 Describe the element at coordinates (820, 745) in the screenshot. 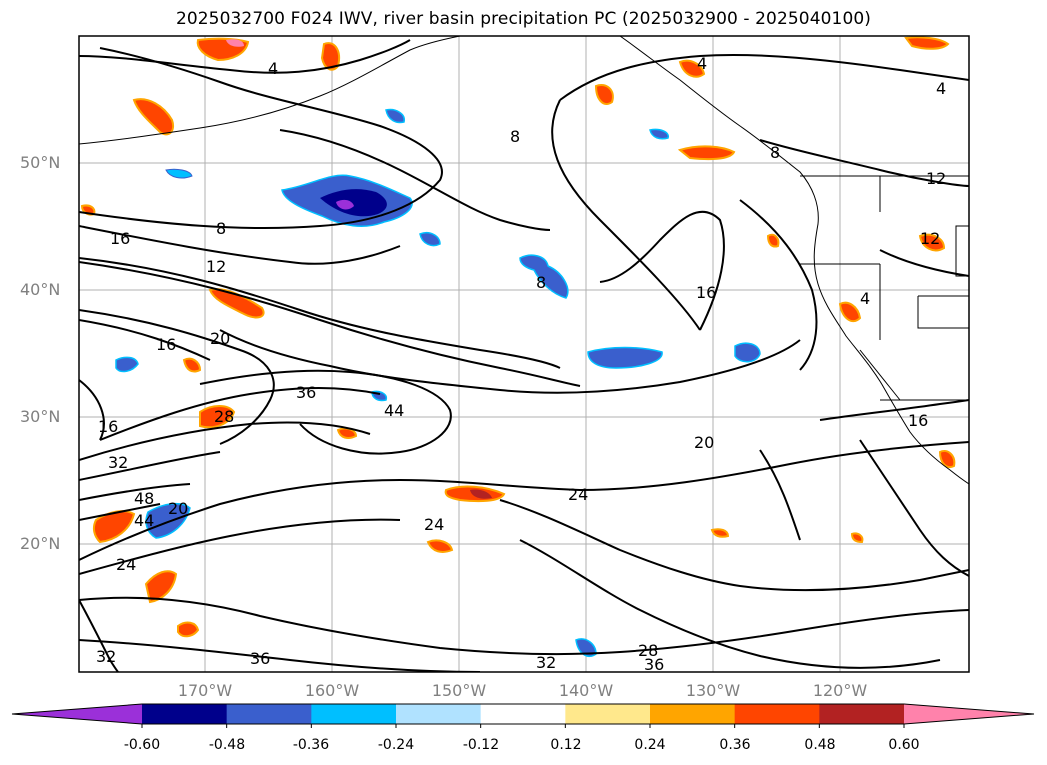

I see `colorbar-tick-label: 0.48` at that location.